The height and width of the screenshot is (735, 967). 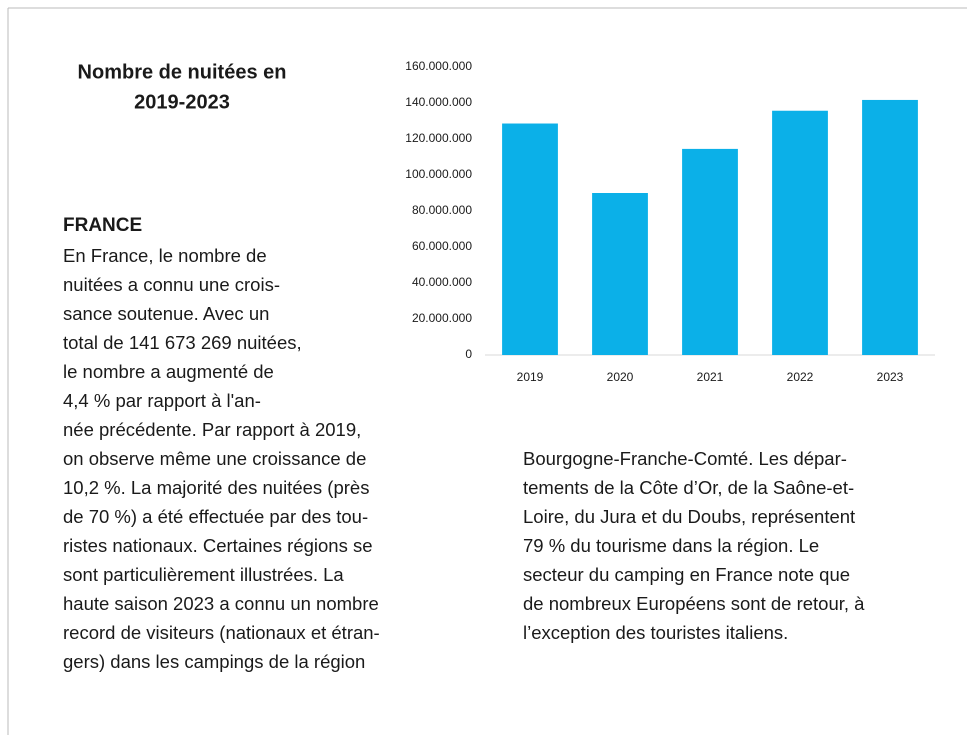 I want to click on paragraph-line: de nombreux Européens sont de retour, à, so click(x=694, y=603).